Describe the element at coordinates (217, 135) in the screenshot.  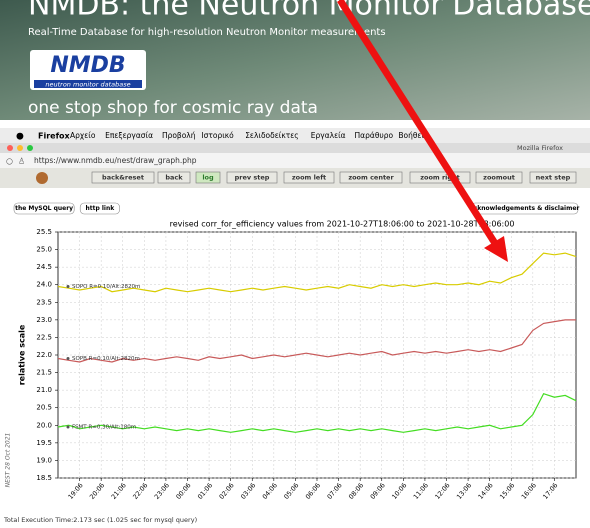
I see `menu-item: Ιστορικό` at that location.